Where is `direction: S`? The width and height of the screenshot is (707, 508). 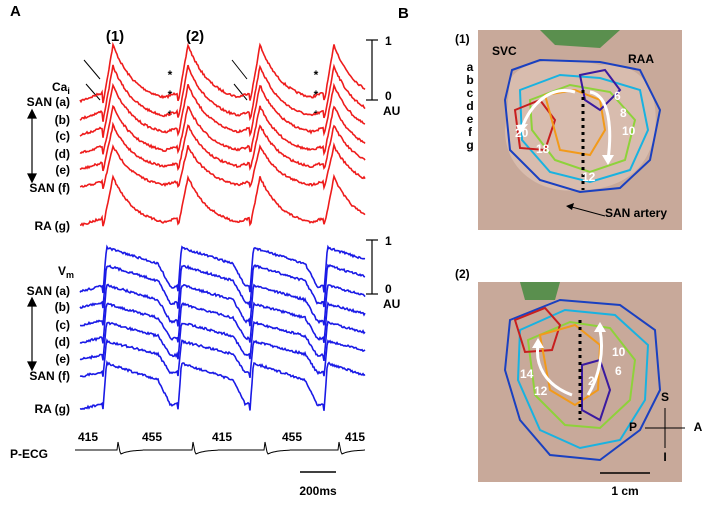 direction: S is located at coordinates (665, 397).